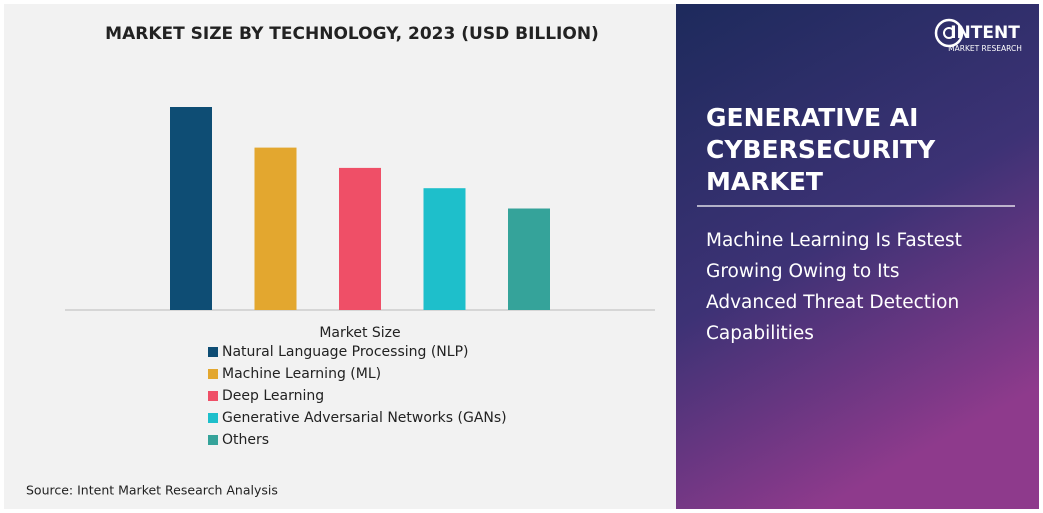 This screenshot has height=513, width=1043. What do you see at coordinates (985, 48) in the screenshot?
I see `brand-tagline: MARKET RESEARCH` at bounding box center [985, 48].